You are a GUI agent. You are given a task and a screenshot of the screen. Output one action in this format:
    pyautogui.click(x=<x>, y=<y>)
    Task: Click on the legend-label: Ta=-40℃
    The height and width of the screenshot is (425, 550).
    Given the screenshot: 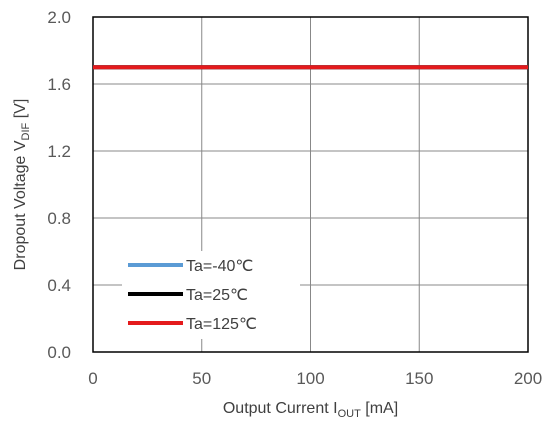 What is the action you would take?
    pyautogui.click(x=219, y=266)
    